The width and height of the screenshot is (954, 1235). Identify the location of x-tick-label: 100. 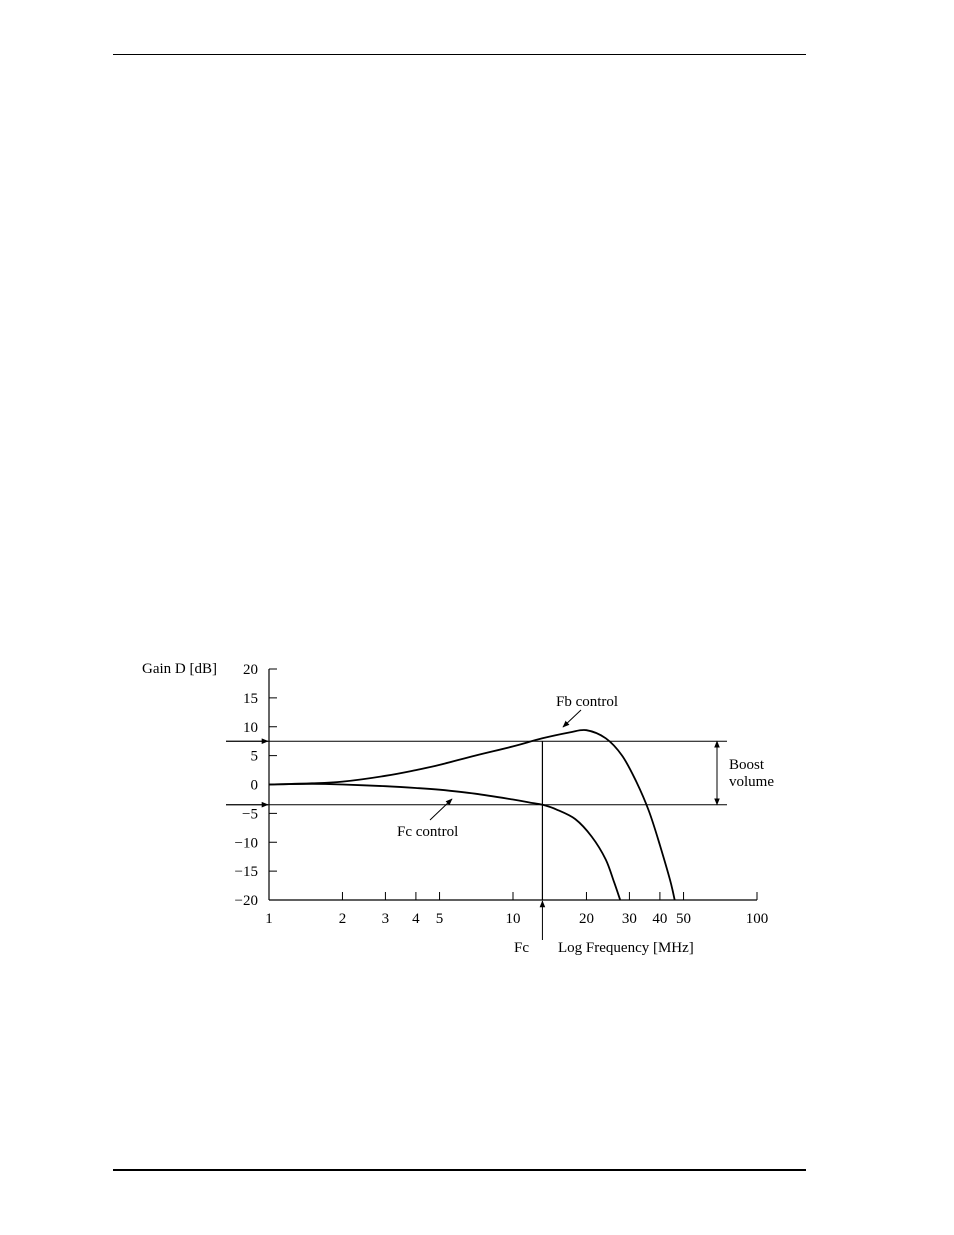
(757, 919).